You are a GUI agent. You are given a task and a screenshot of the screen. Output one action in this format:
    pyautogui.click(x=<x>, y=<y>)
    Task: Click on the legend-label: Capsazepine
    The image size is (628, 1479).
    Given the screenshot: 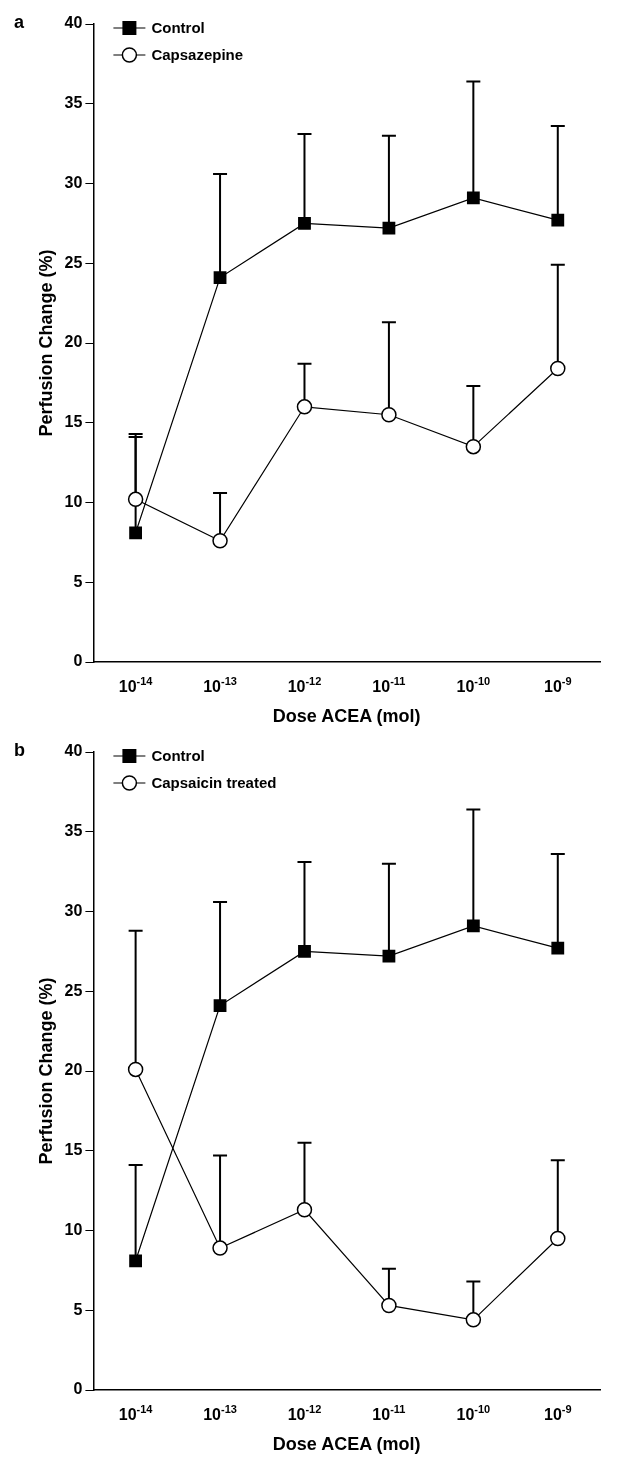 What is the action you would take?
    pyautogui.click(x=197, y=55)
    